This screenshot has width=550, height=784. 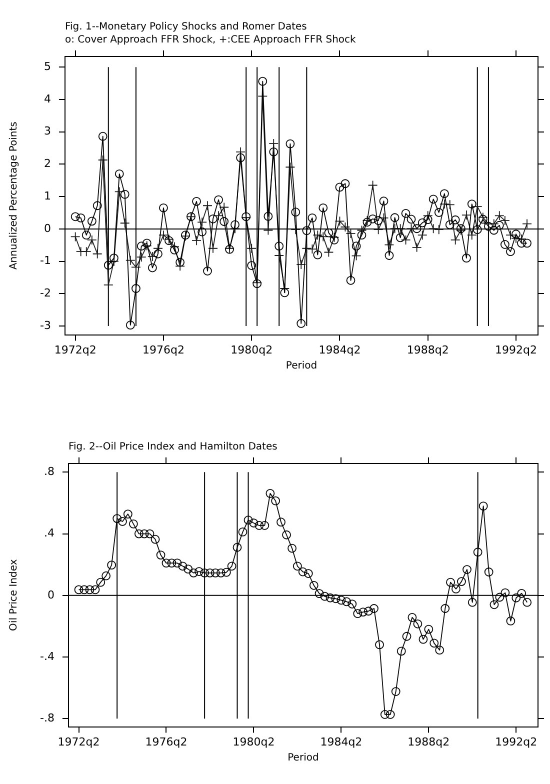 I want to click on chart-title: Fig. 1--Monetary Policy Shocks and Romer Dates, so click(x=185, y=26).